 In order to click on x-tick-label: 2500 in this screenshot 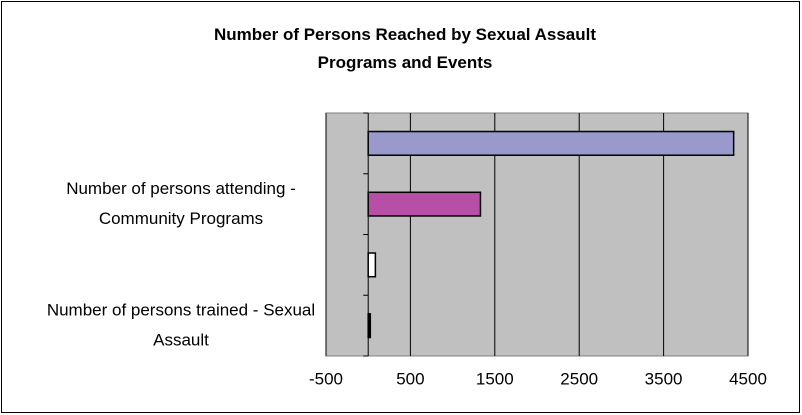, I will do `click(579, 378)`.